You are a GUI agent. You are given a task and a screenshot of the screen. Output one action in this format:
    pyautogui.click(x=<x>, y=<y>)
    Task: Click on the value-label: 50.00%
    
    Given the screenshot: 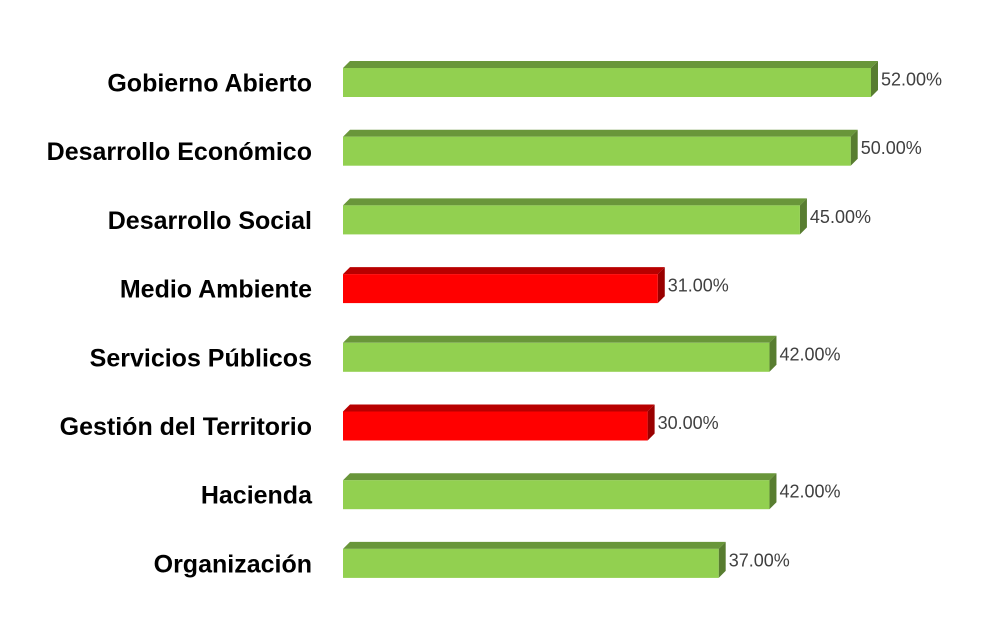 What is the action you would take?
    pyautogui.click(x=891, y=148)
    